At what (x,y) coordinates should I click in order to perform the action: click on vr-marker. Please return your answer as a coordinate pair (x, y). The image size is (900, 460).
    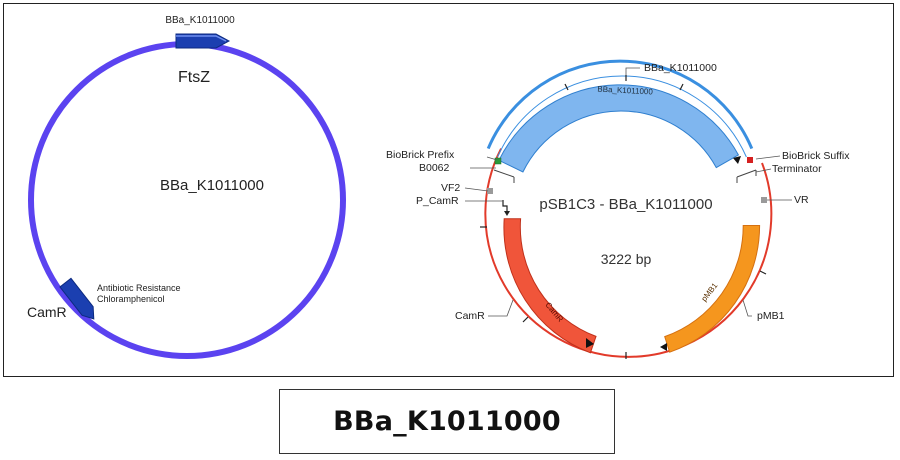
    Looking at the image, I should click on (764, 200).